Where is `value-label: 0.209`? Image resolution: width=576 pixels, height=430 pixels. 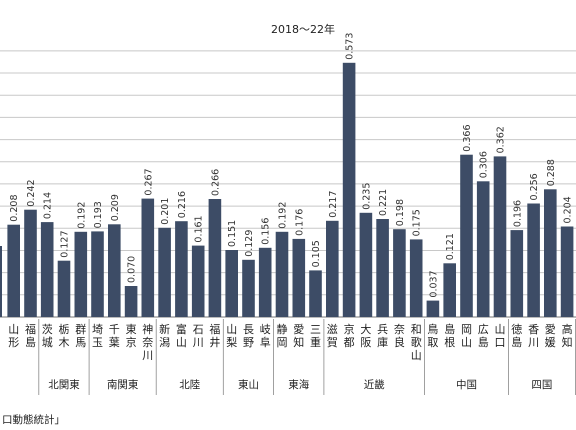 value-label: 0.209 is located at coordinates (115, 207).